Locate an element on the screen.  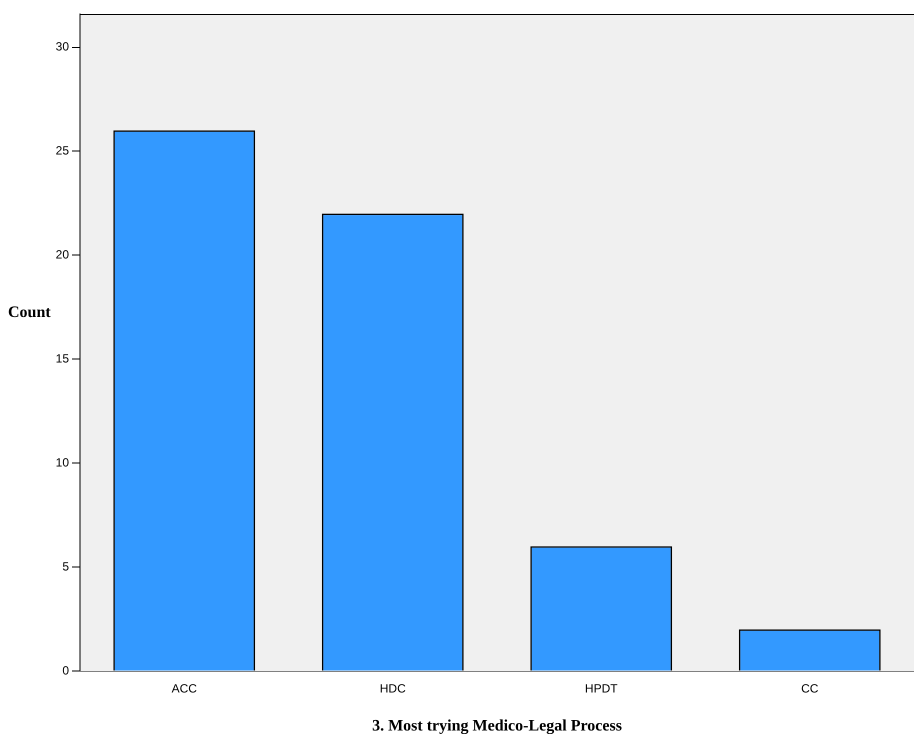
x-tick-label: ACC is located at coordinates (185, 689).